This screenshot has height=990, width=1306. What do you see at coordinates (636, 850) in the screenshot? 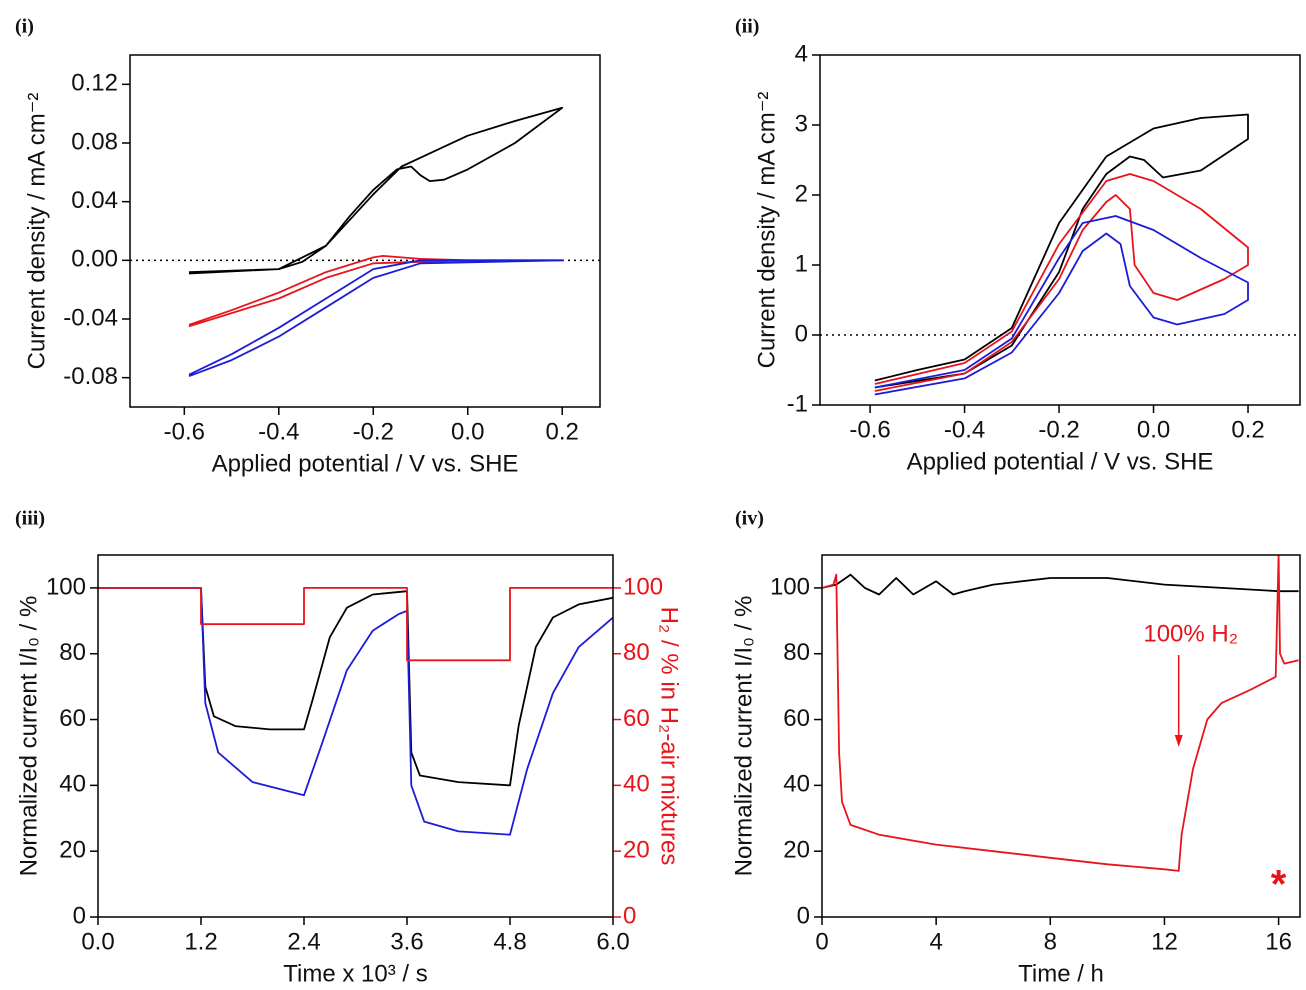
I see `y2-tick-label: 20` at bounding box center [636, 850].